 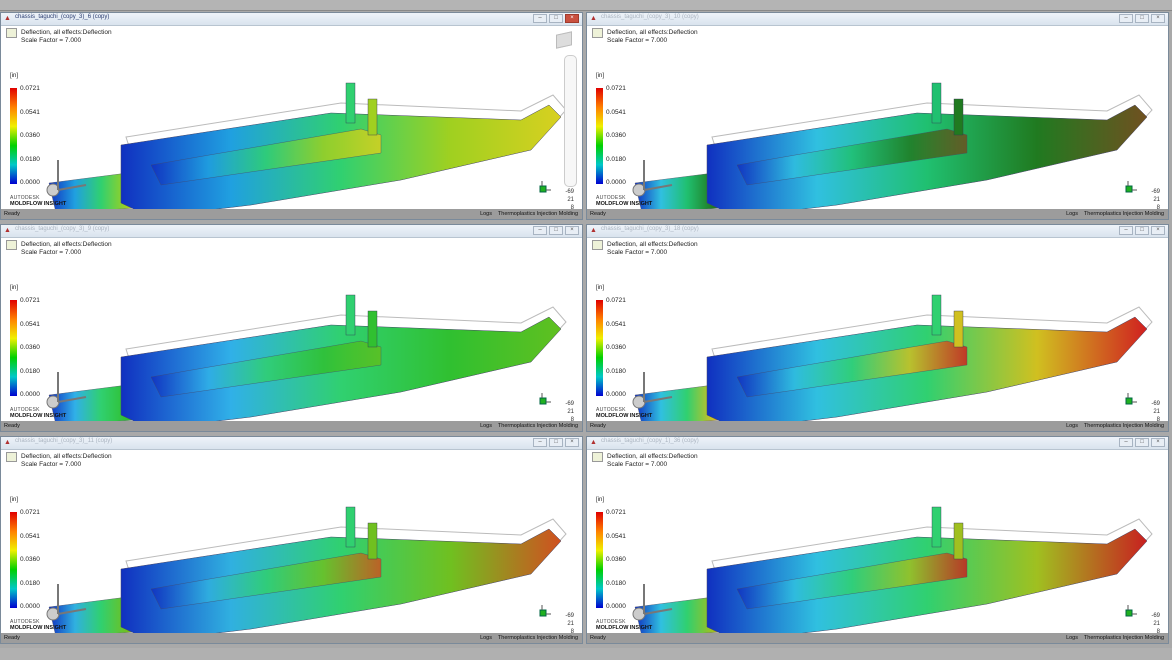 I want to click on scale-factor: Scale Factor = 7.000, so click(x=637, y=464).